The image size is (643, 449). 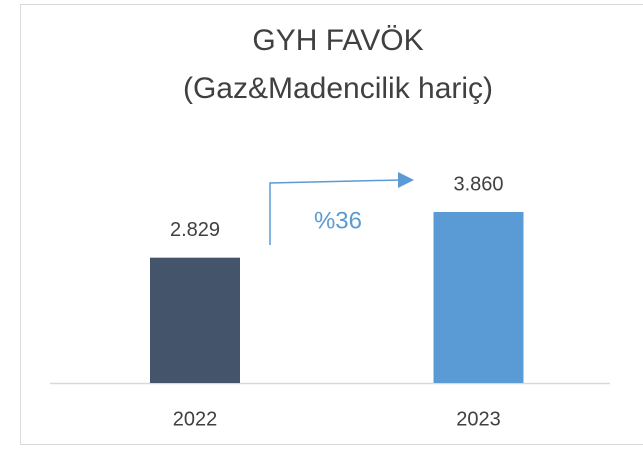 I want to click on growth-arrow, so click(x=335, y=212).